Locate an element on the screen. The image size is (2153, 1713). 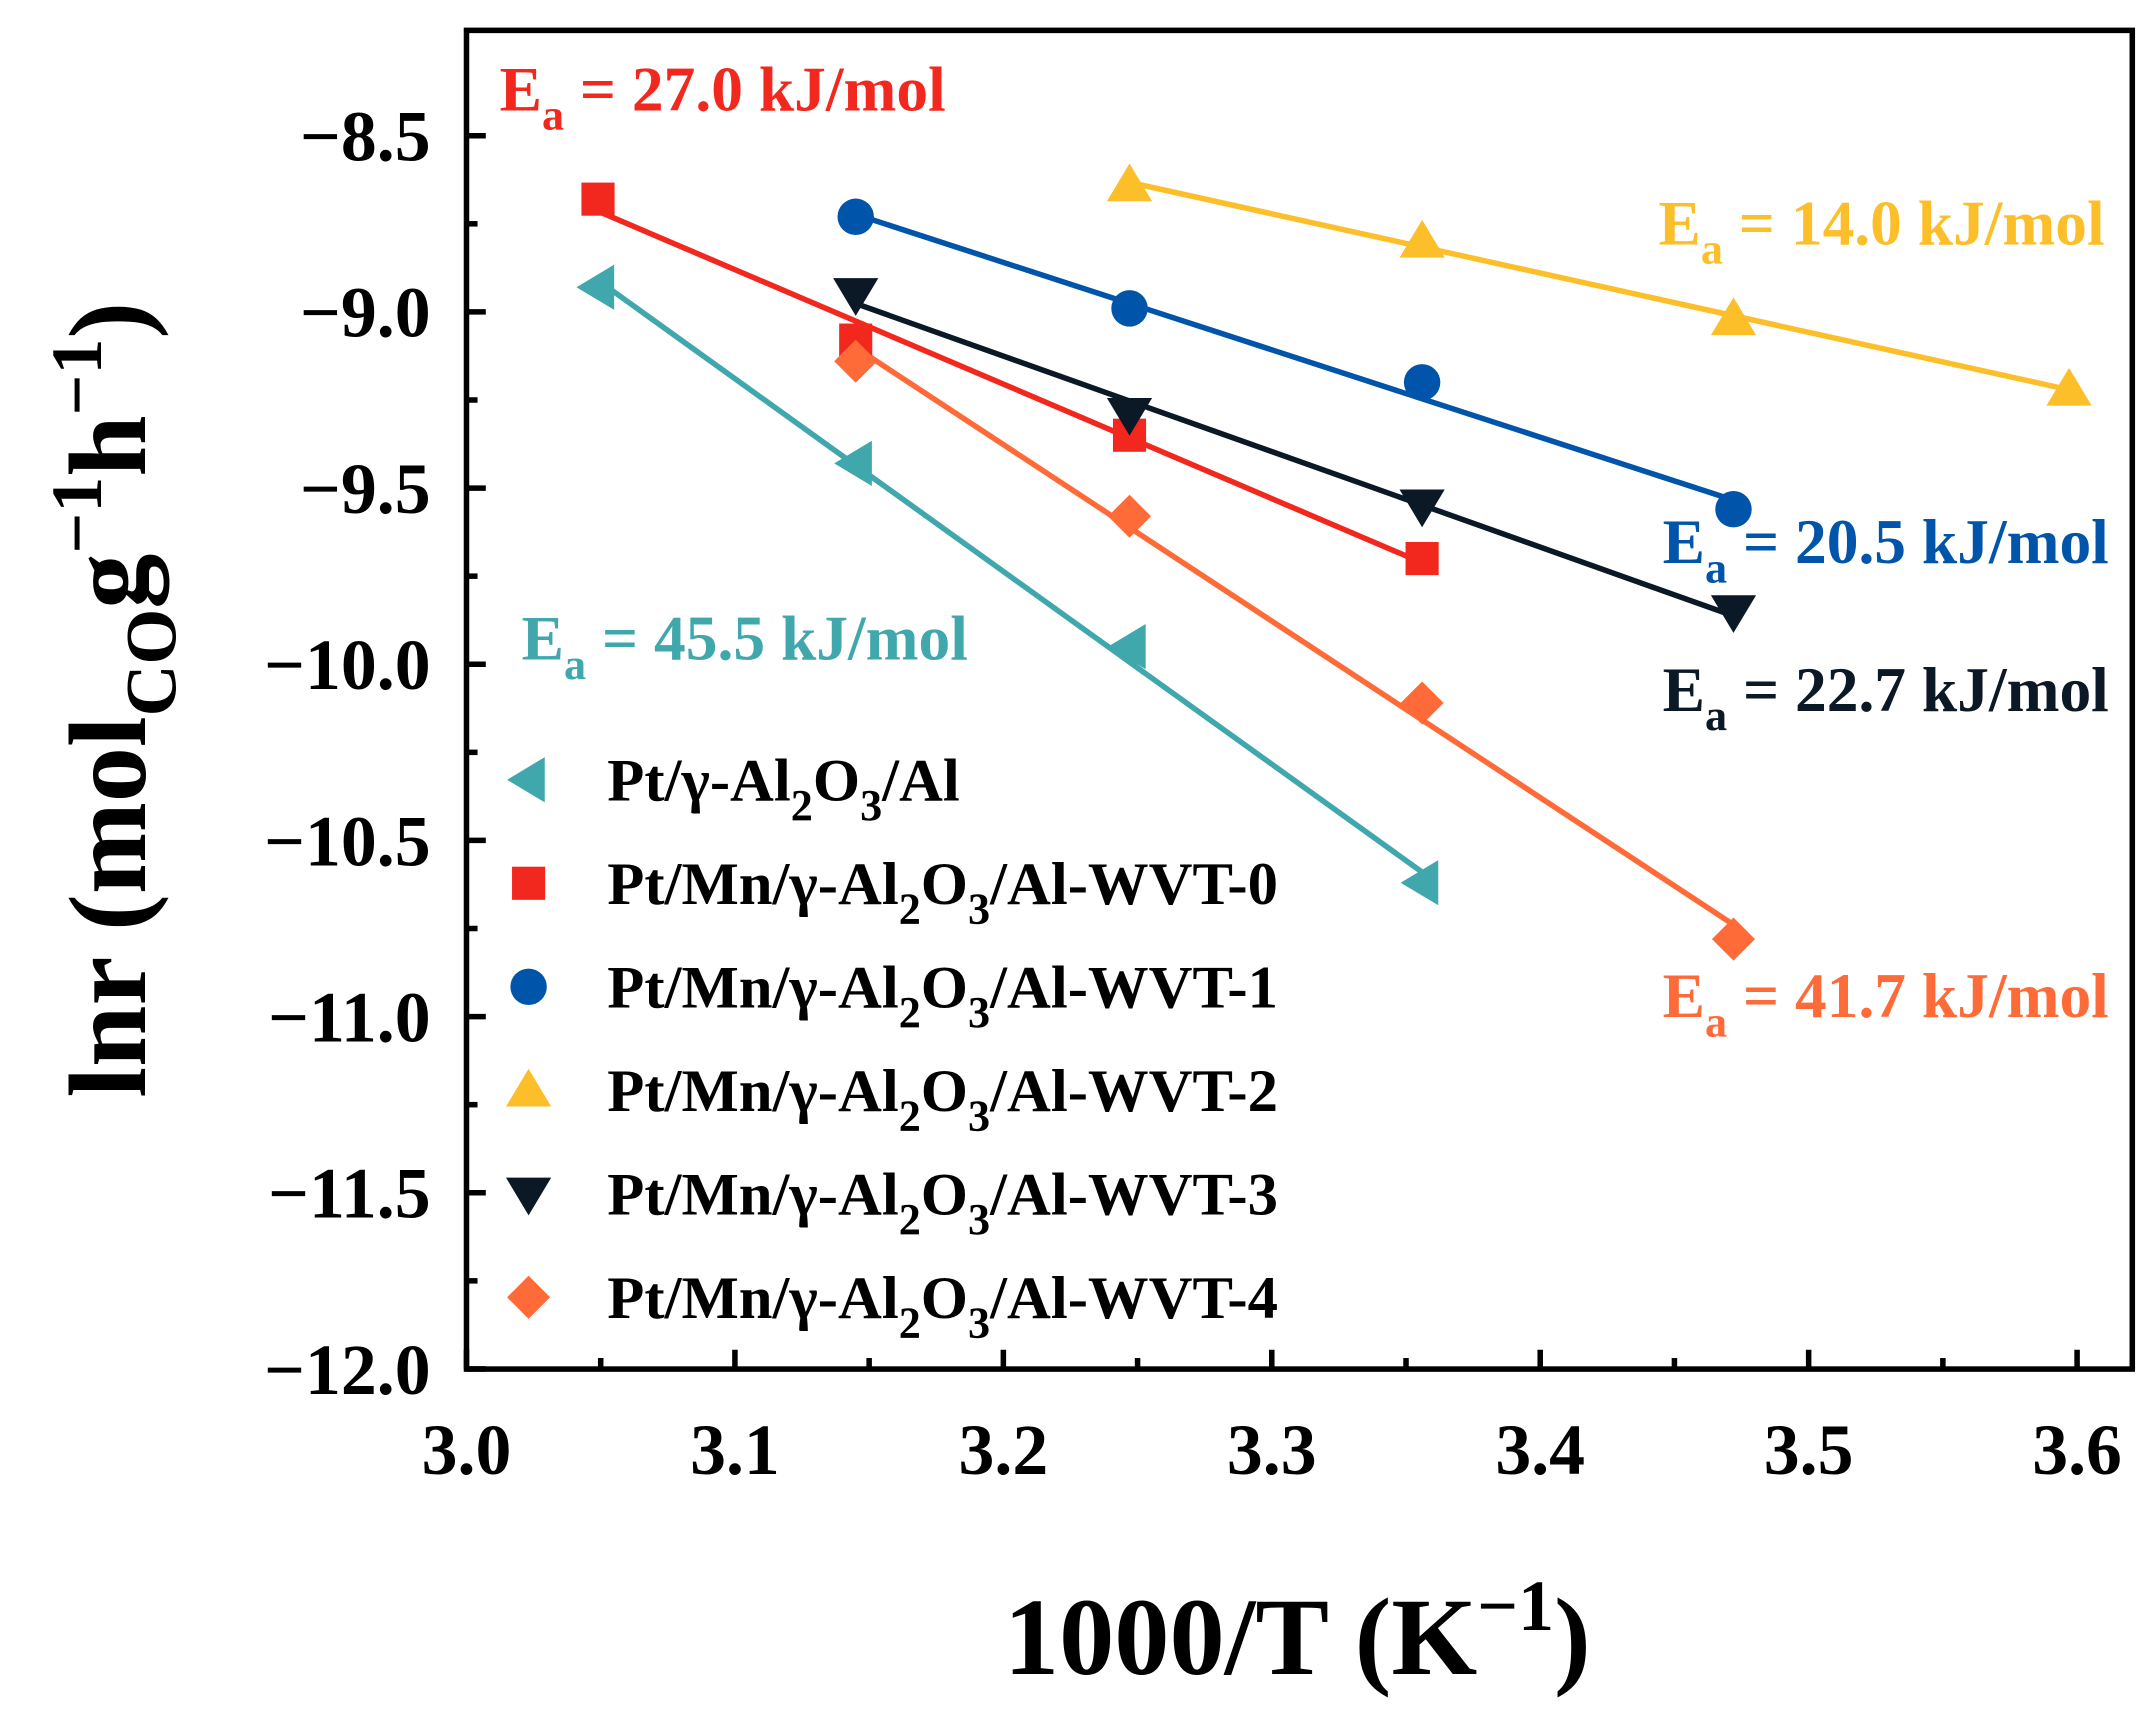
x-tick-label: 3.0 is located at coordinates (467, 1450).